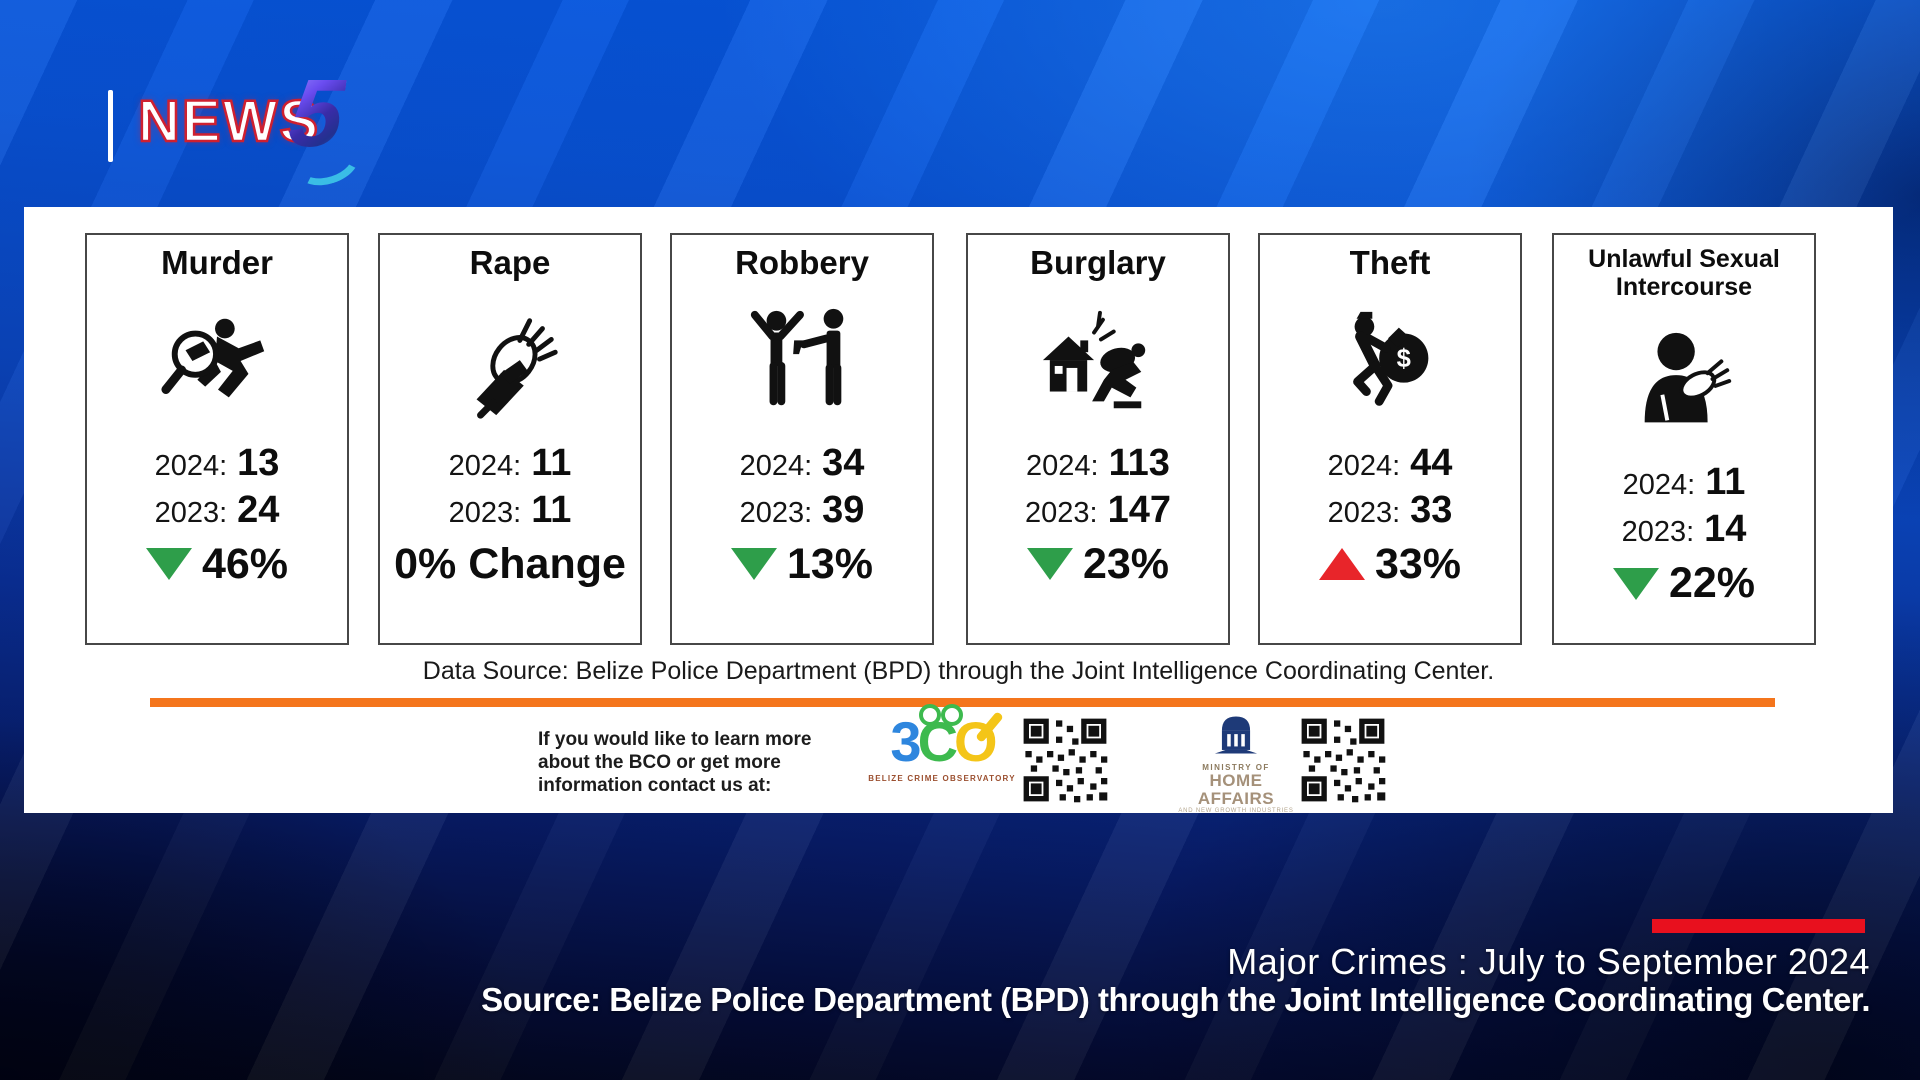 This screenshot has height=1080, width=1920. Describe the element at coordinates (510, 439) in the screenshot. I see `card-rape: Rape 2024: 11 2023: 11 0% Change` at that location.